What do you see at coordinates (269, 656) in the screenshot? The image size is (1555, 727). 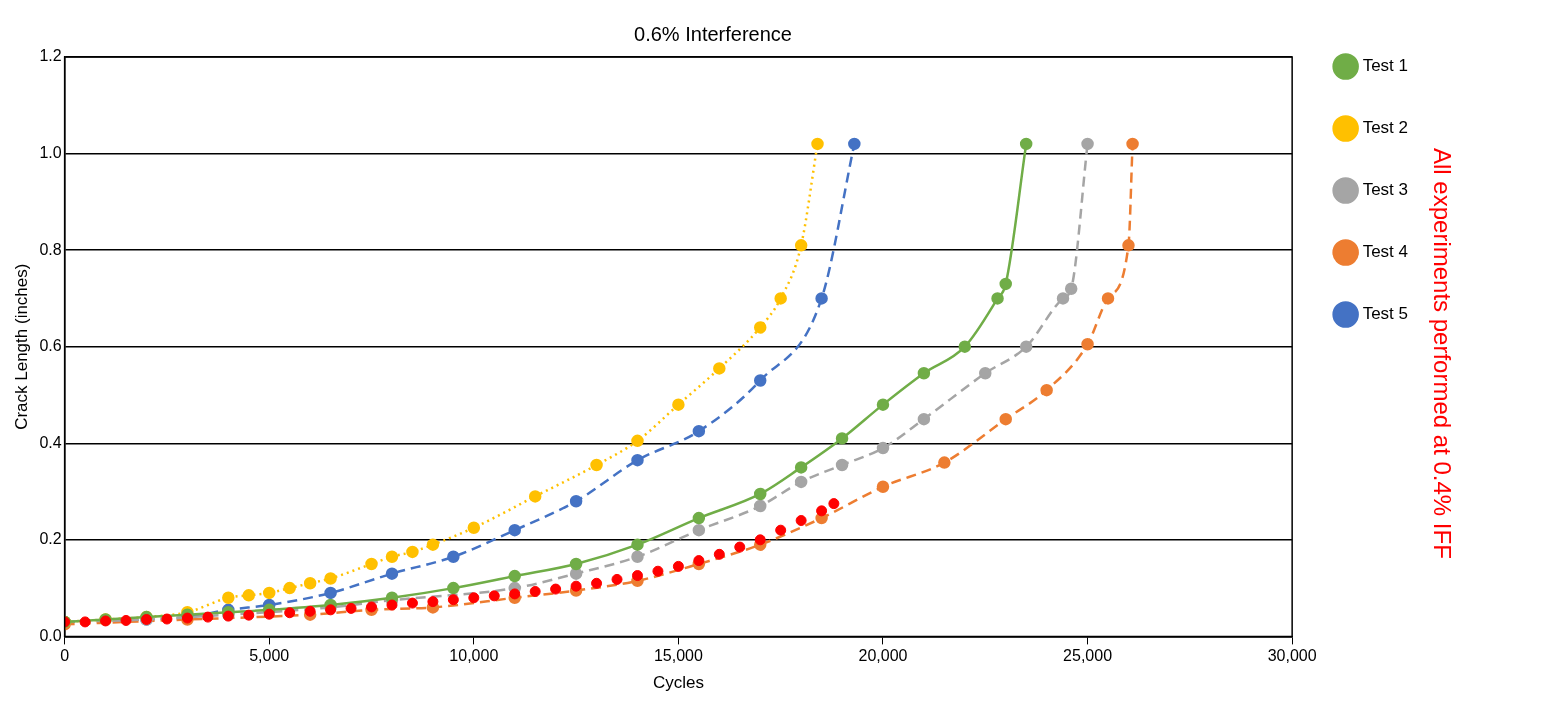 I see `x-tick-label: 5,000` at bounding box center [269, 656].